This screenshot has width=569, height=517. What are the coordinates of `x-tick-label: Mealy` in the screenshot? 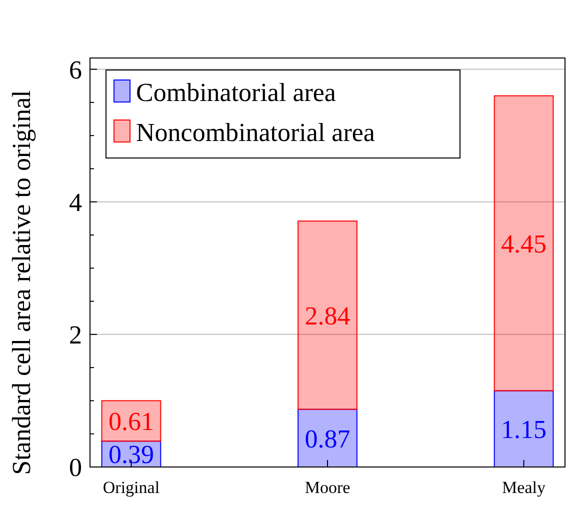 It's located at (524, 487).